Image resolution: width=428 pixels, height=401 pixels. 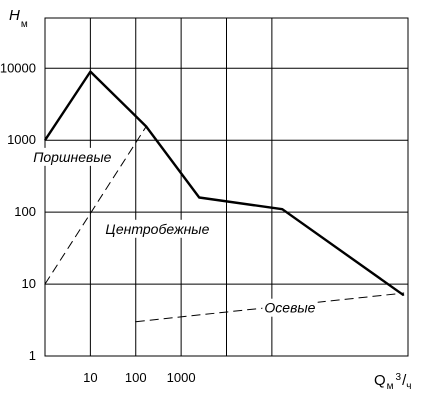 What do you see at coordinates (136, 377) in the screenshot?
I see `x-tick-label: 100` at bounding box center [136, 377].